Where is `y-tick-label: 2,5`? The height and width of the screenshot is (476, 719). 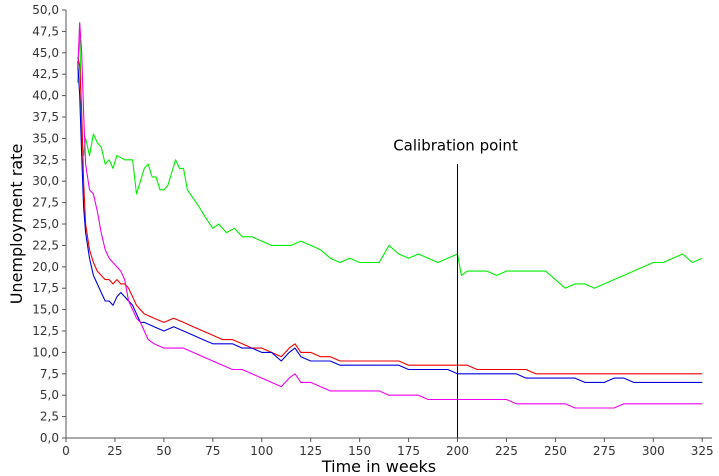 y-tick-label: 2,5 is located at coordinates (49, 417).